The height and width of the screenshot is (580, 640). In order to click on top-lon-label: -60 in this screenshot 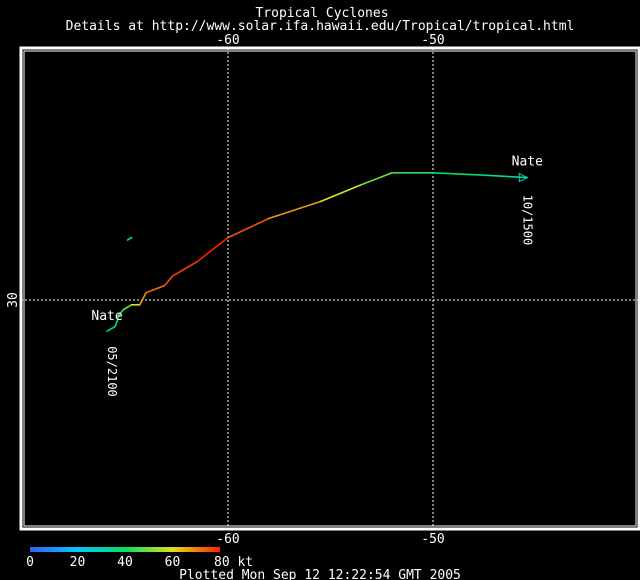, I will do `click(227, 40)`.